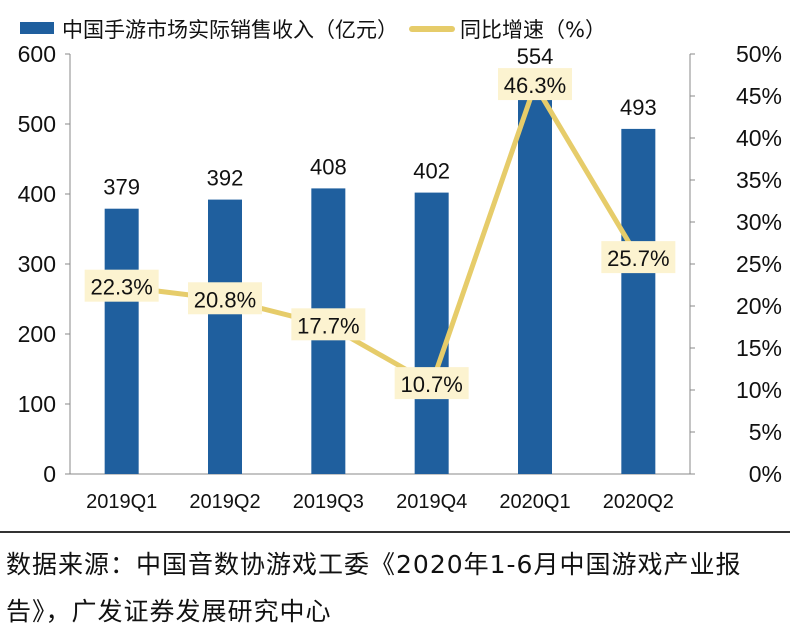  I want to click on x-tick-label: 2019Q1, so click(121, 502).